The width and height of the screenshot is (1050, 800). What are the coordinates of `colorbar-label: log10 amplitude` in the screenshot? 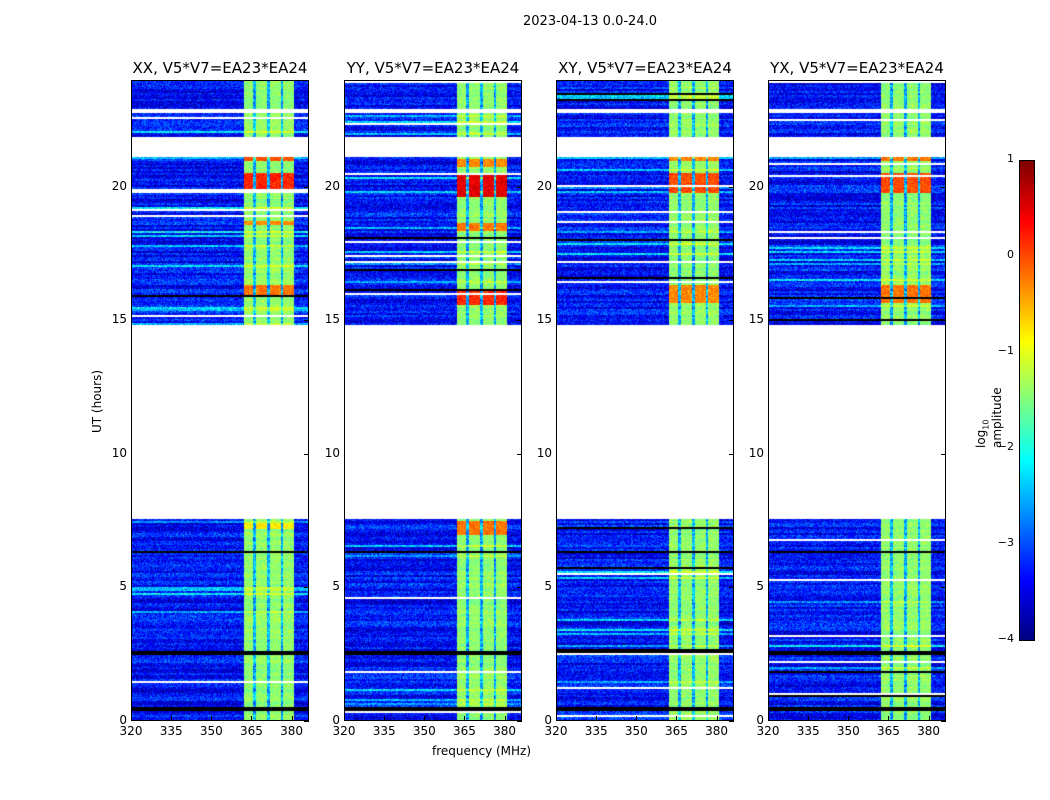 It's located at (989, 417).